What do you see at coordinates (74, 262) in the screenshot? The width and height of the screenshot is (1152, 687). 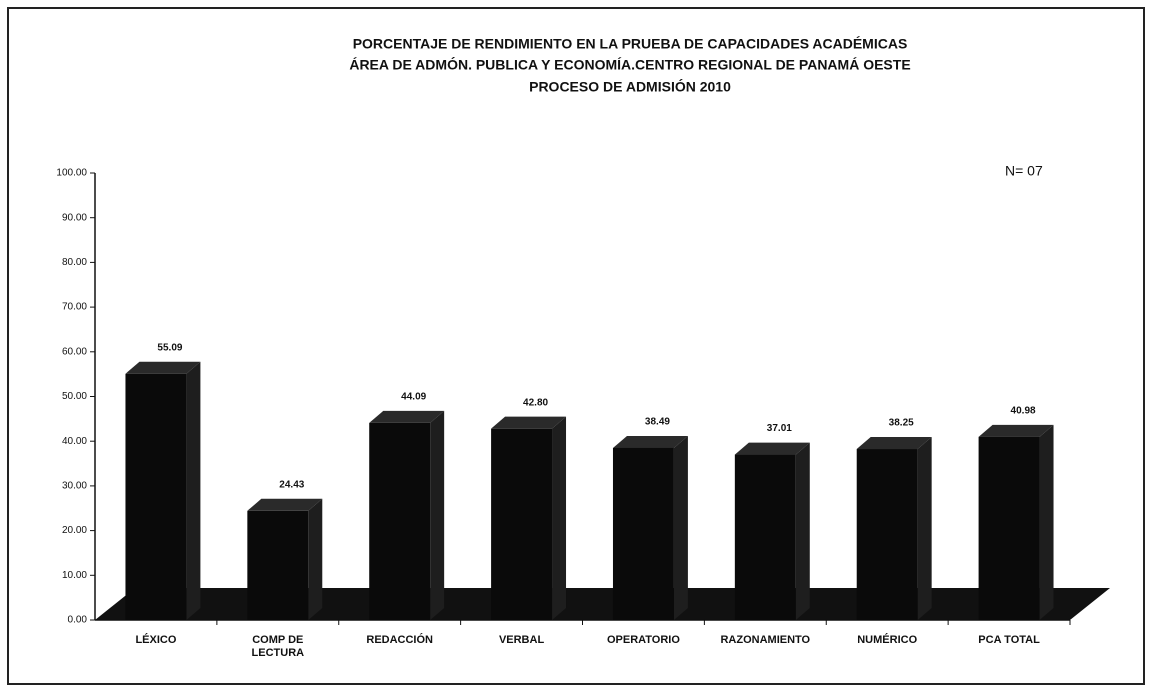 I see `y-tick-label: 80.00` at bounding box center [74, 262].